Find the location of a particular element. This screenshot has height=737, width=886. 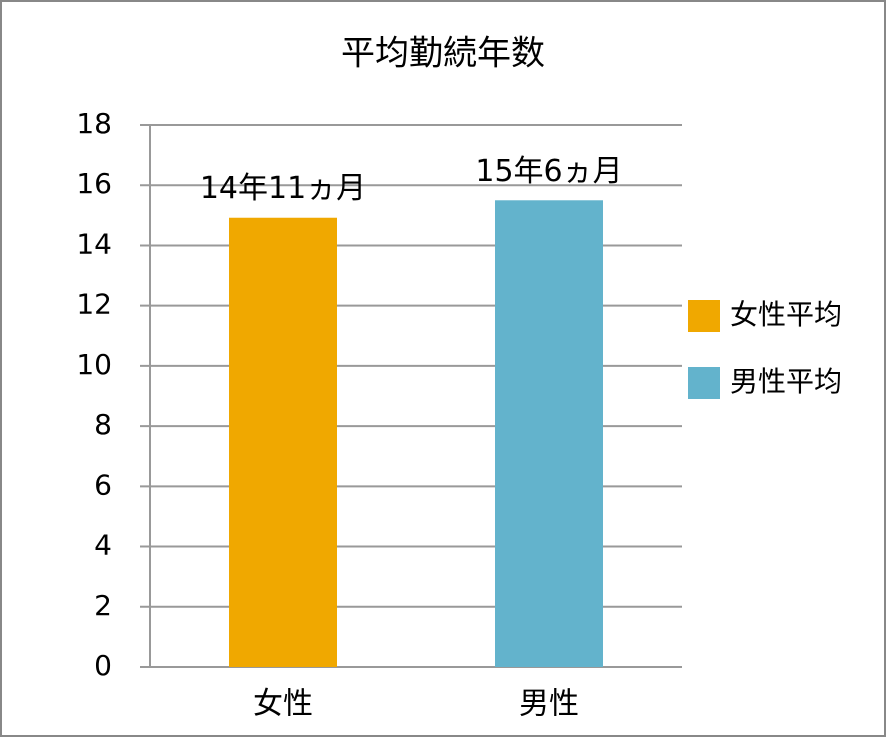

data-label: 14年11ヵ月 is located at coordinates (283, 188).